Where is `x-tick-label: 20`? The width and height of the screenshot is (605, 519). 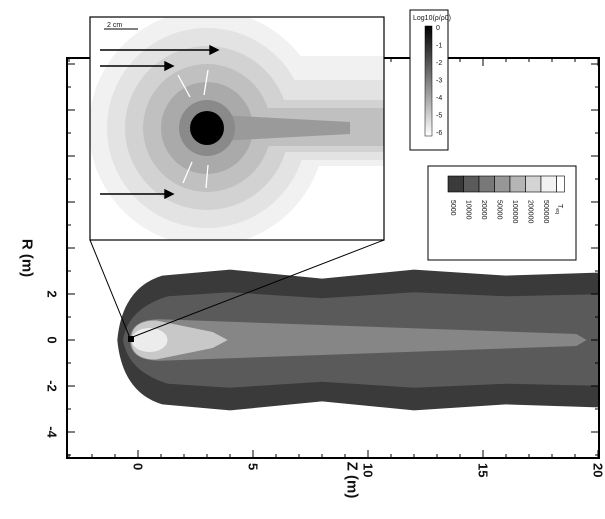
x-tick-label: 20 is located at coordinates (598, 470).